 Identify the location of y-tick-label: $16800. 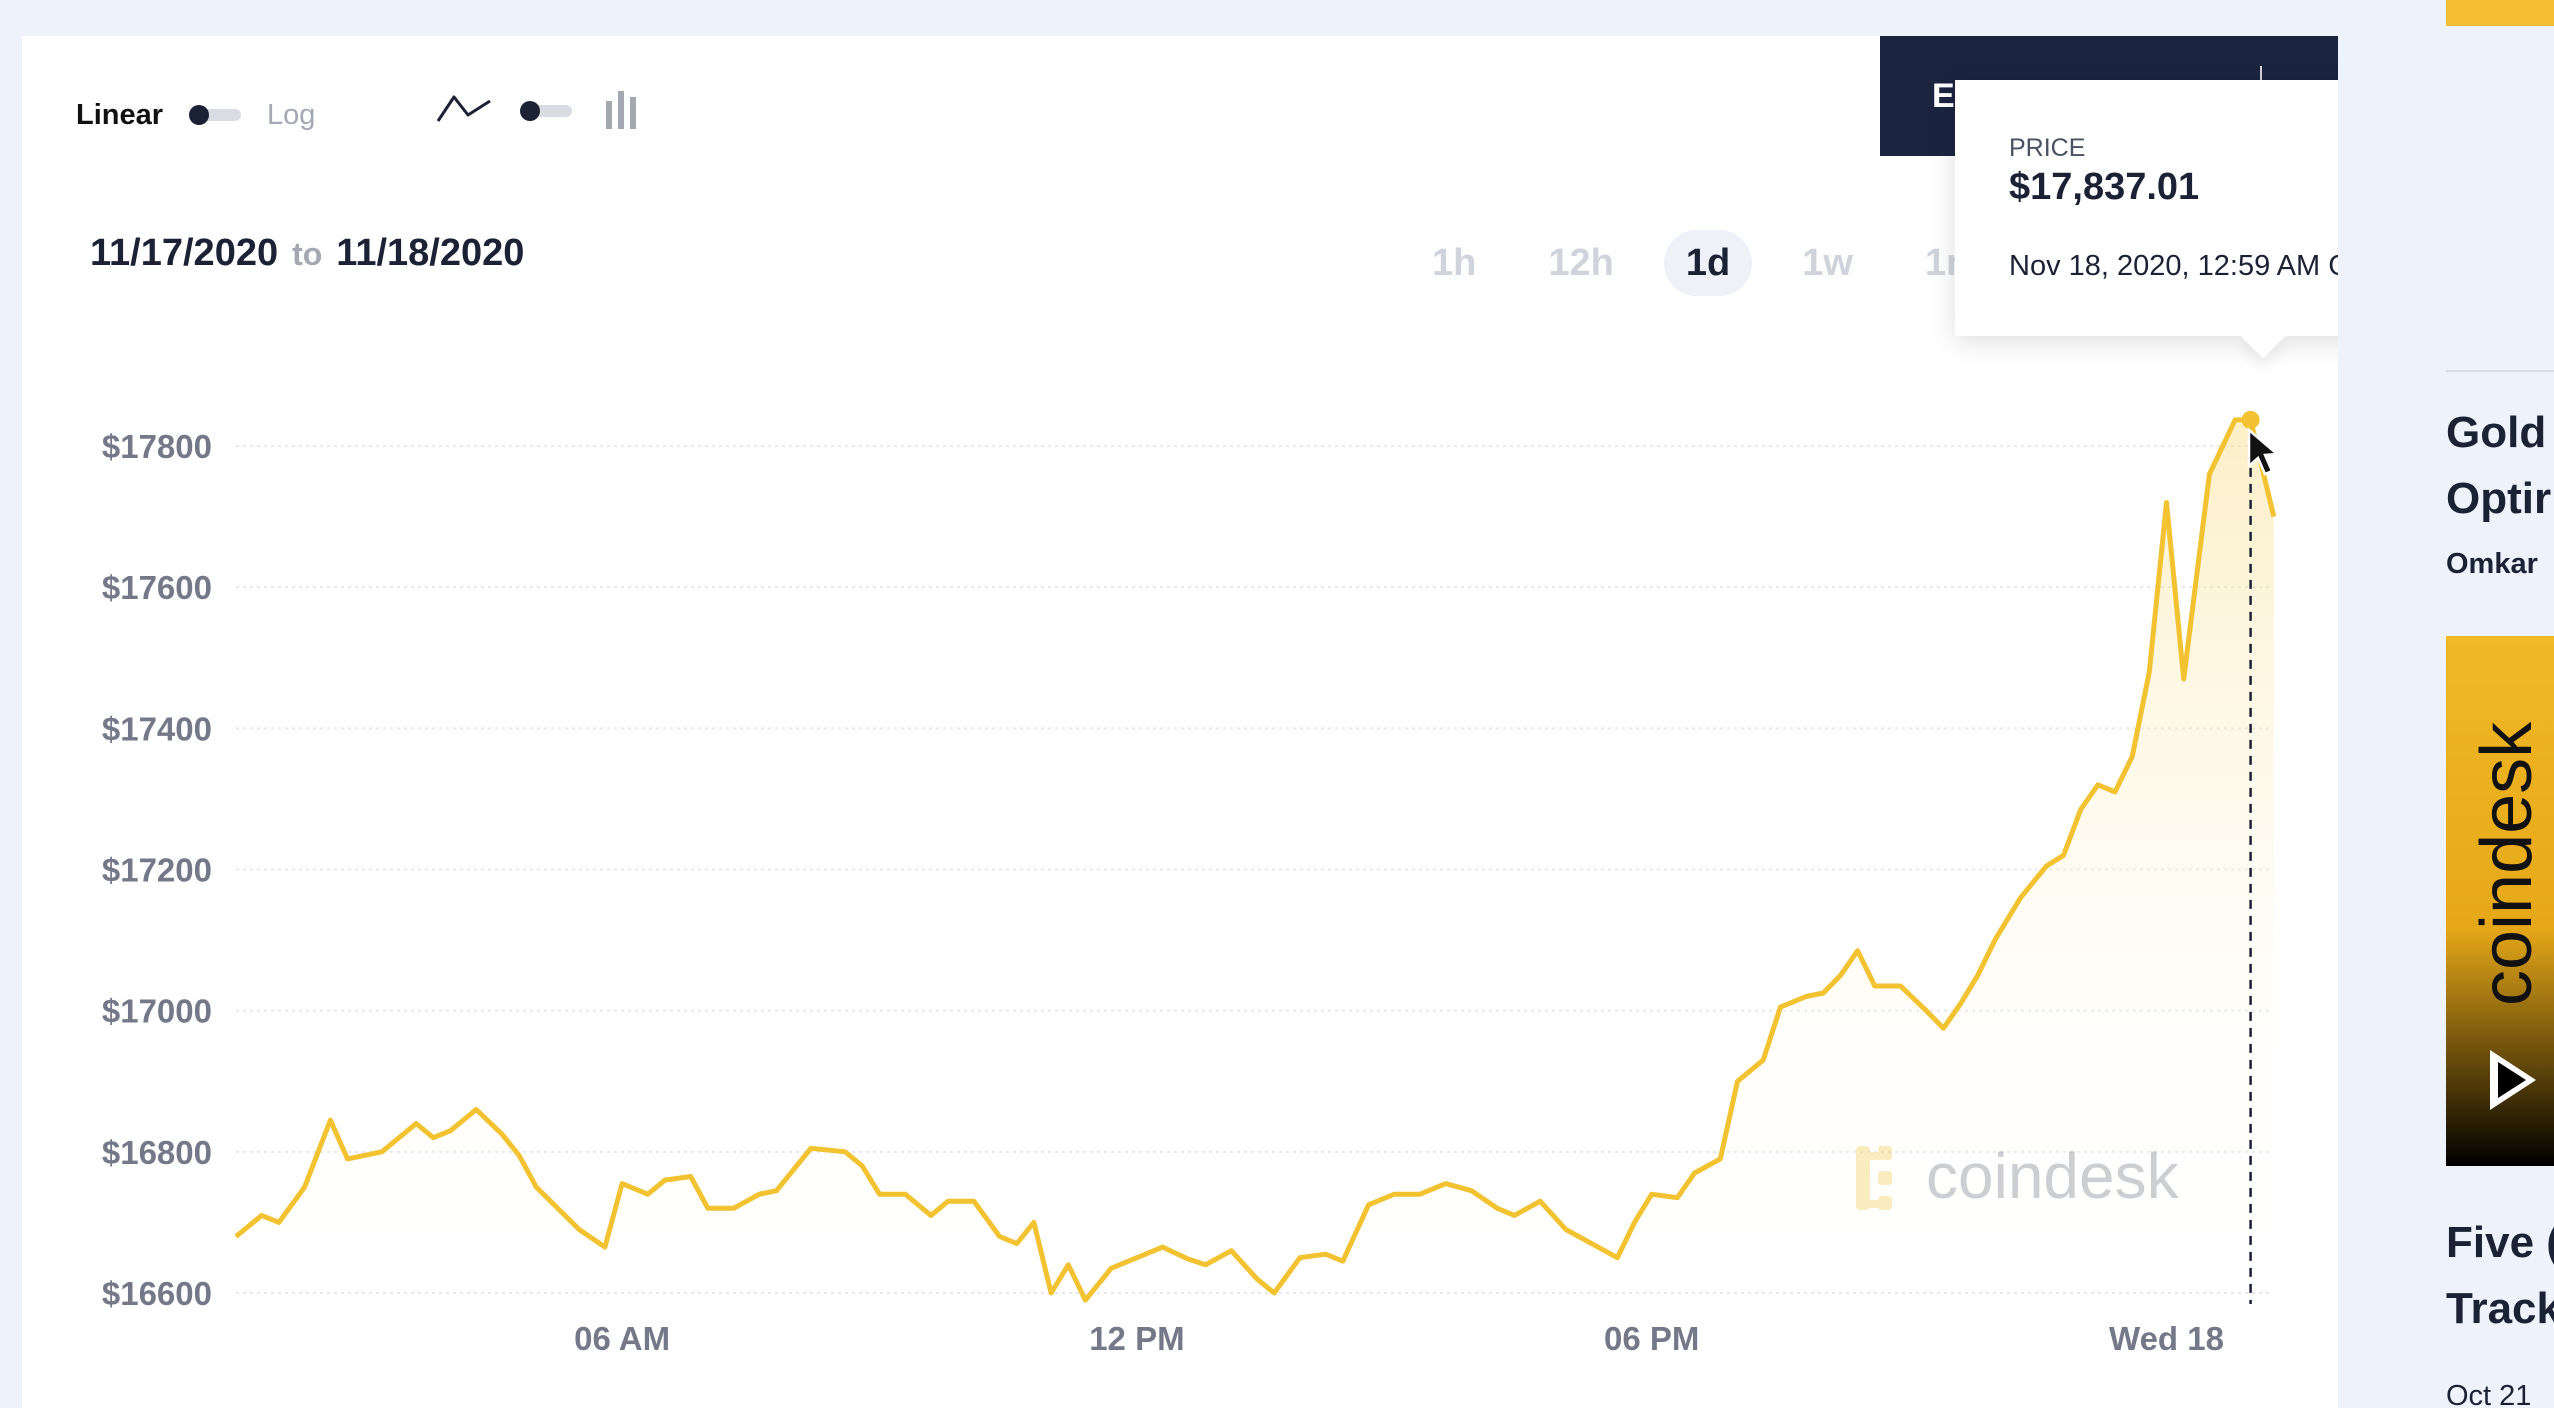
(157, 1152).